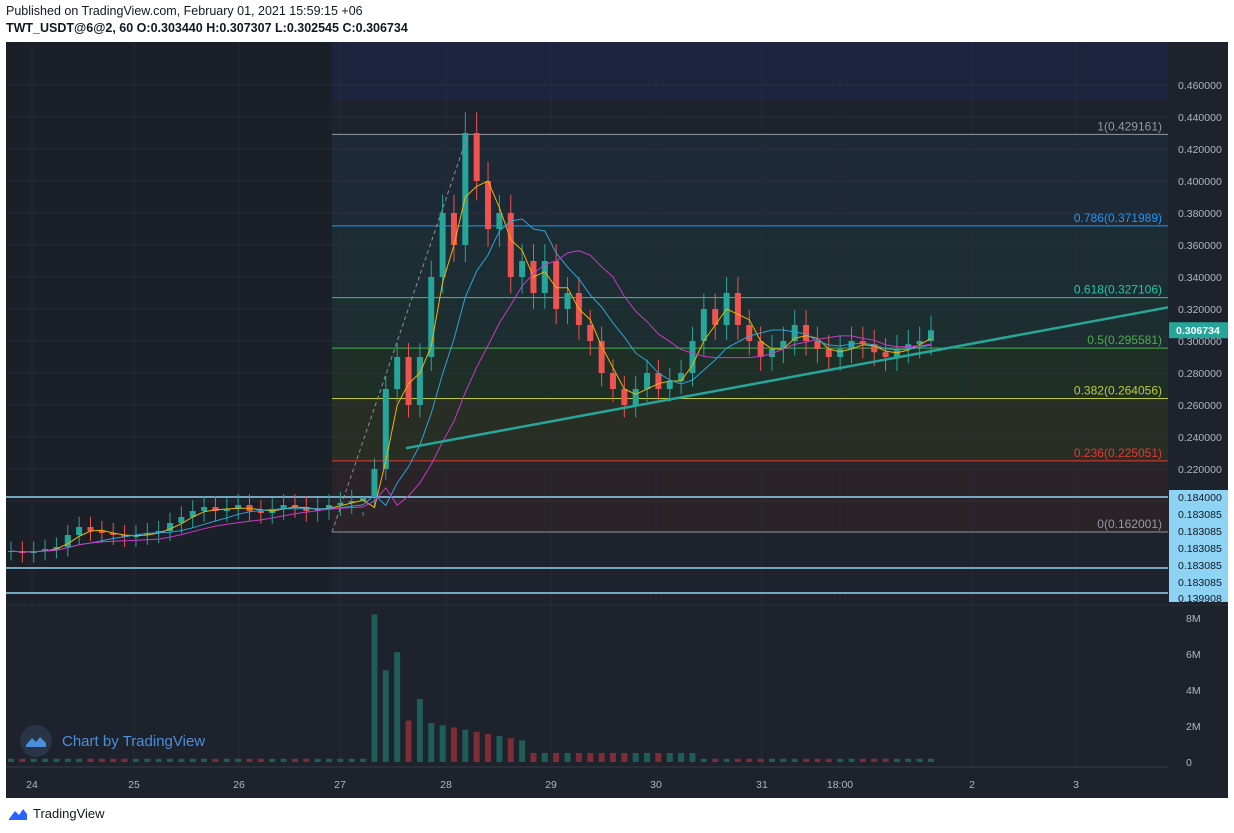  I want to click on price-axis-label: 0.360000, so click(1200, 246).